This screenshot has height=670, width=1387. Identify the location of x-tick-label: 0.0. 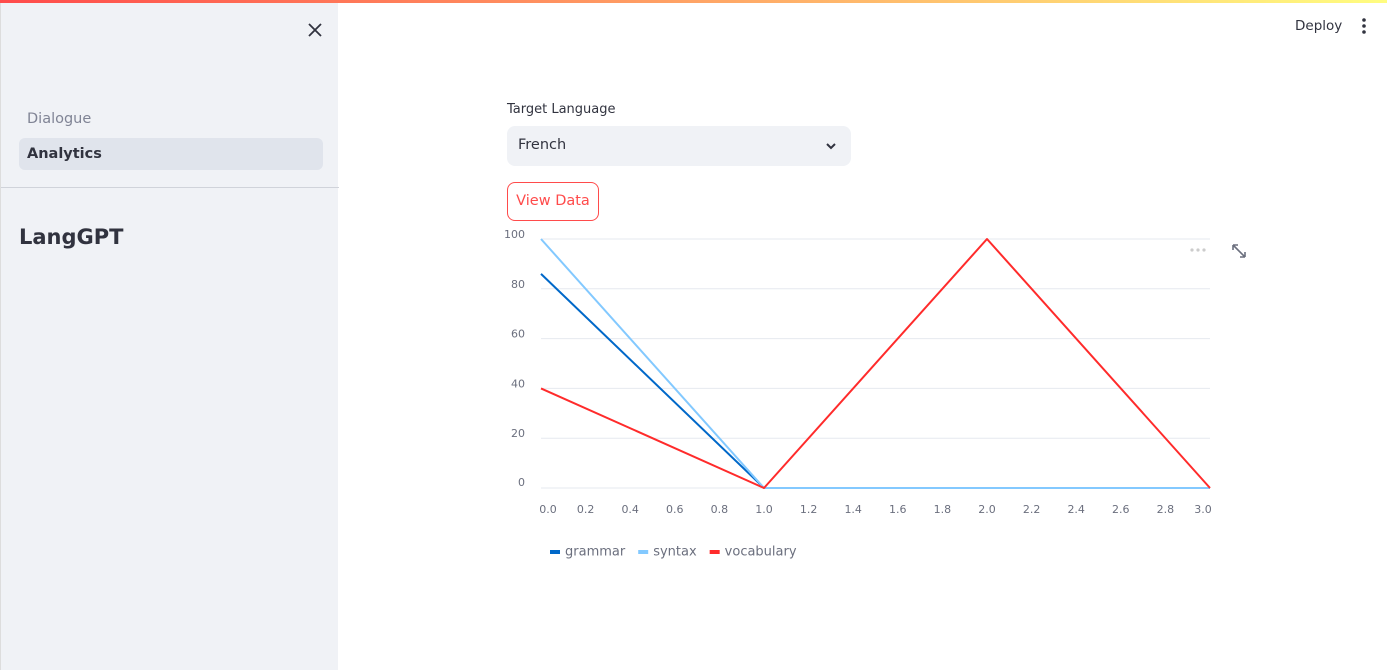
(548, 509).